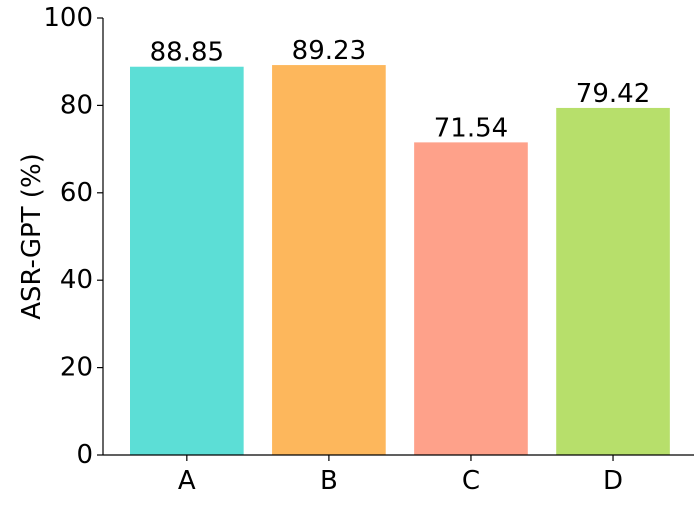 This screenshot has height=505, width=700. Describe the element at coordinates (73, 236) in the screenshot. I see `y-ticks-layer: 0 20 40 60 80 100` at that location.